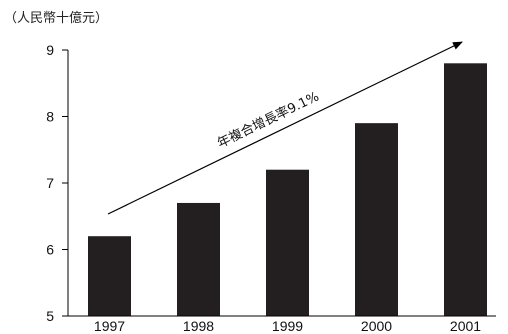  What do you see at coordinates (198, 326) in the screenshot?
I see `x-tick-label: 1998` at bounding box center [198, 326].